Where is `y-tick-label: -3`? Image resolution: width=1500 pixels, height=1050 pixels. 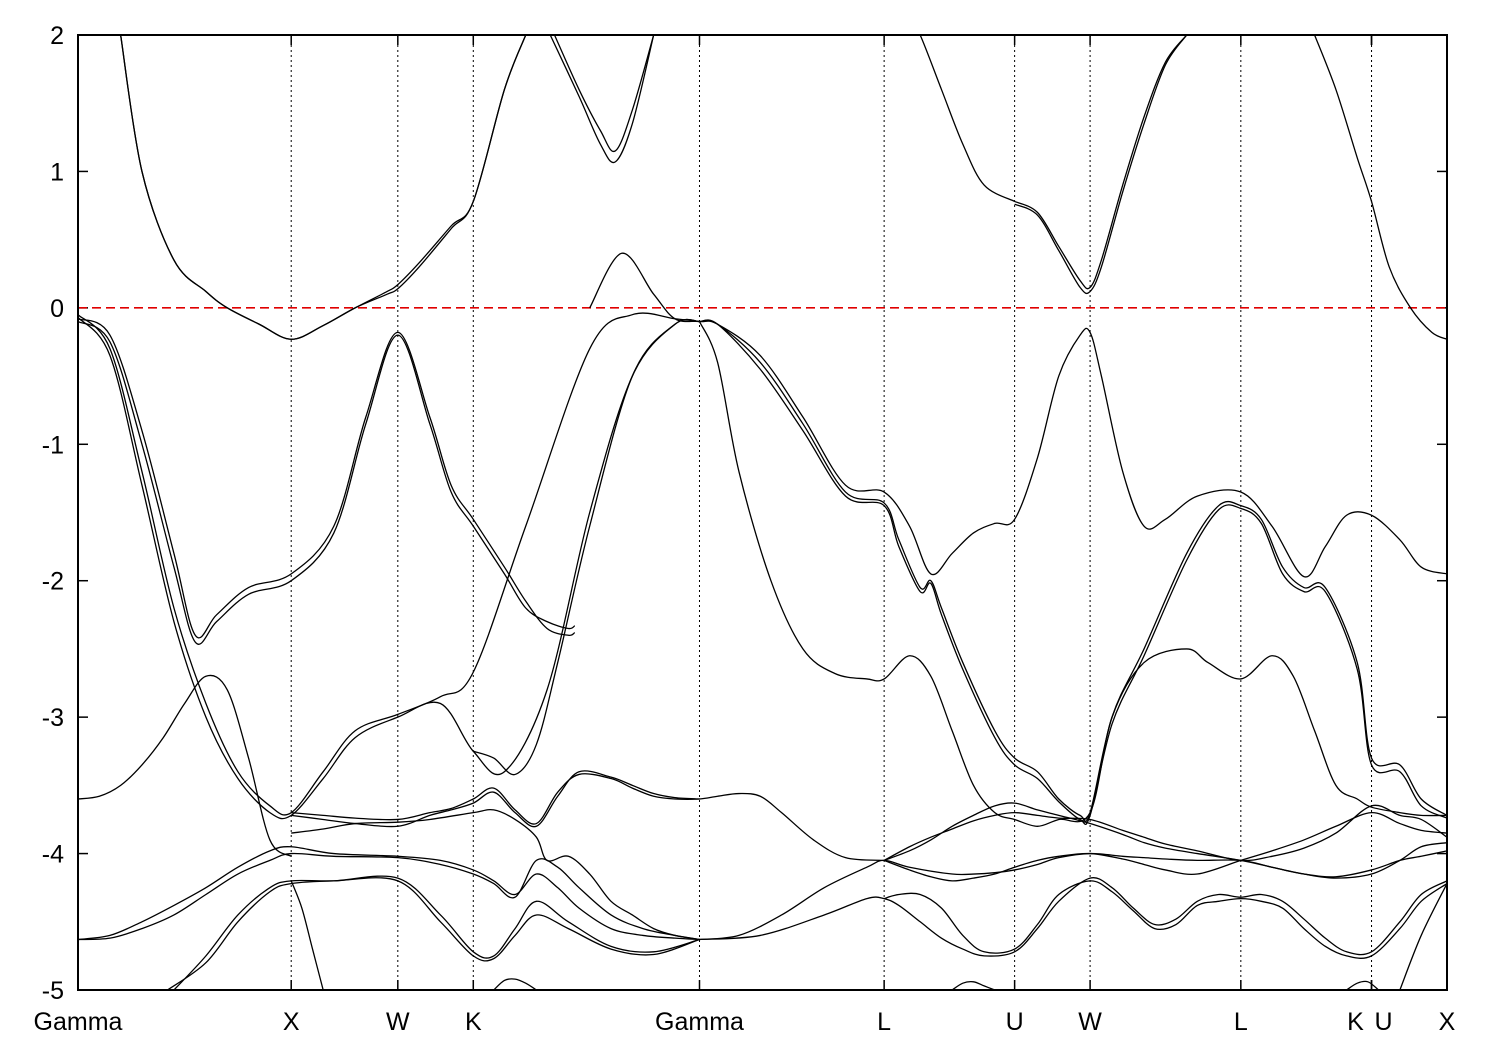 y-tick-label: -3 is located at coordinates (53, 718).